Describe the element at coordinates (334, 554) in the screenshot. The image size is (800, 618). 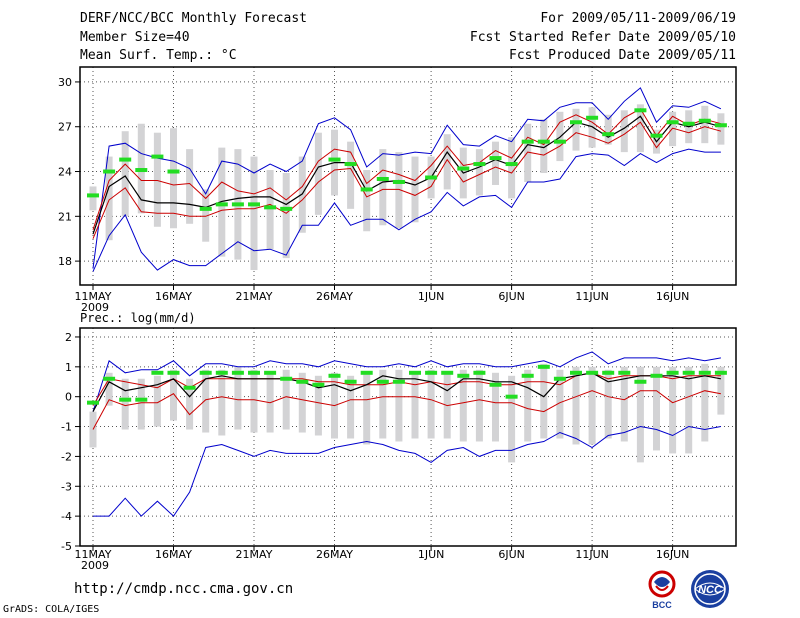
I see `panel2-xtick-label: 26MAY` at that location.